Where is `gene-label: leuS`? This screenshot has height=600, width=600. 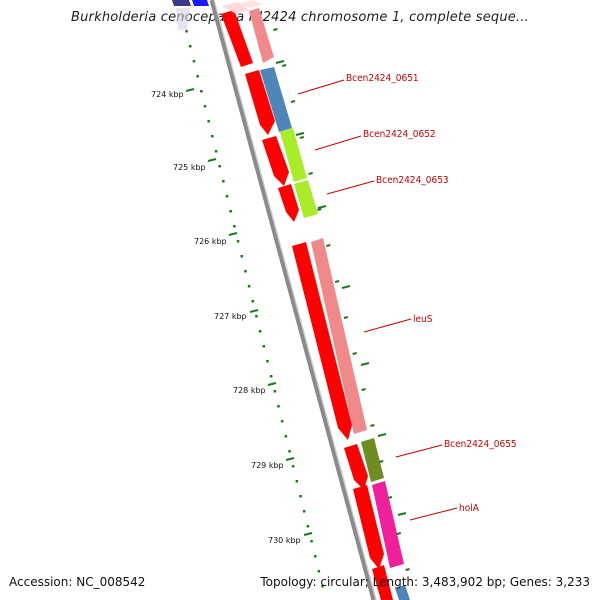
gene-label: leuS is located at coordinates (423, 319).